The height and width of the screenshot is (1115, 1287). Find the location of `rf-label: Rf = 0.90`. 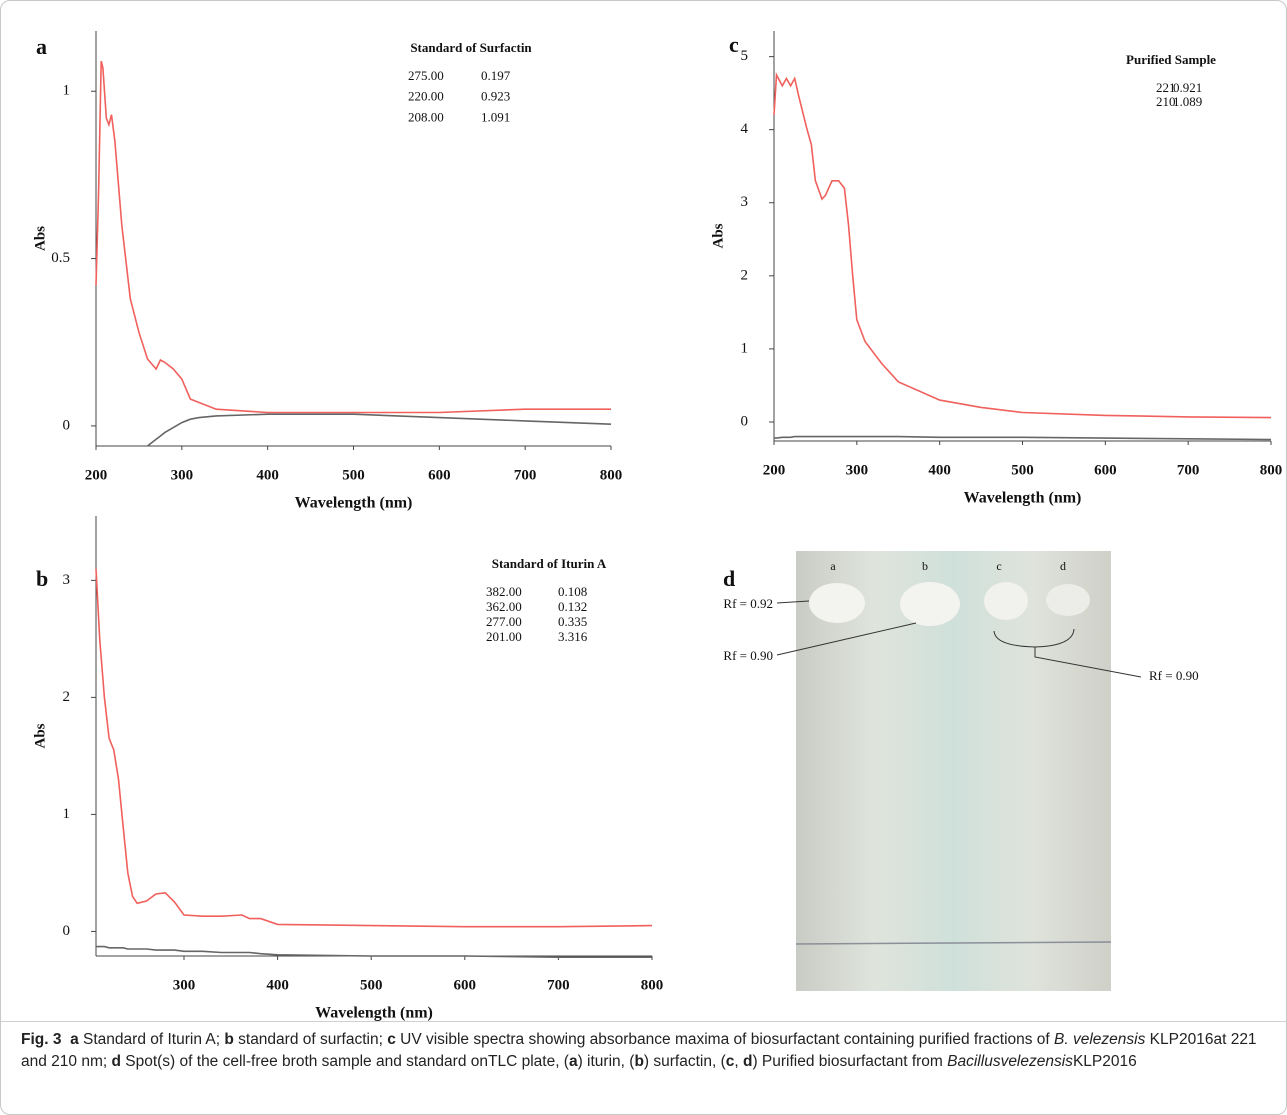

rf-label: Rf = 0.90 is located at coordinates (748, 655).